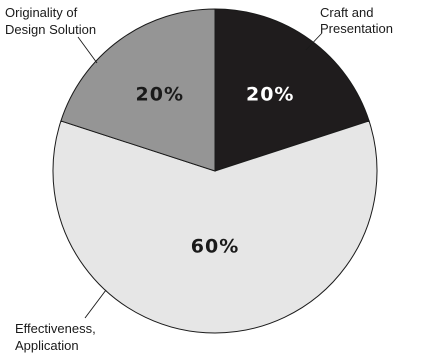 This screenshot has height=357, width=422. What do you see at coordinates (270, 94) in the screenshot?
I see `pct-label-craft-and-presentation: 20%` at bounding box center [270, 94].